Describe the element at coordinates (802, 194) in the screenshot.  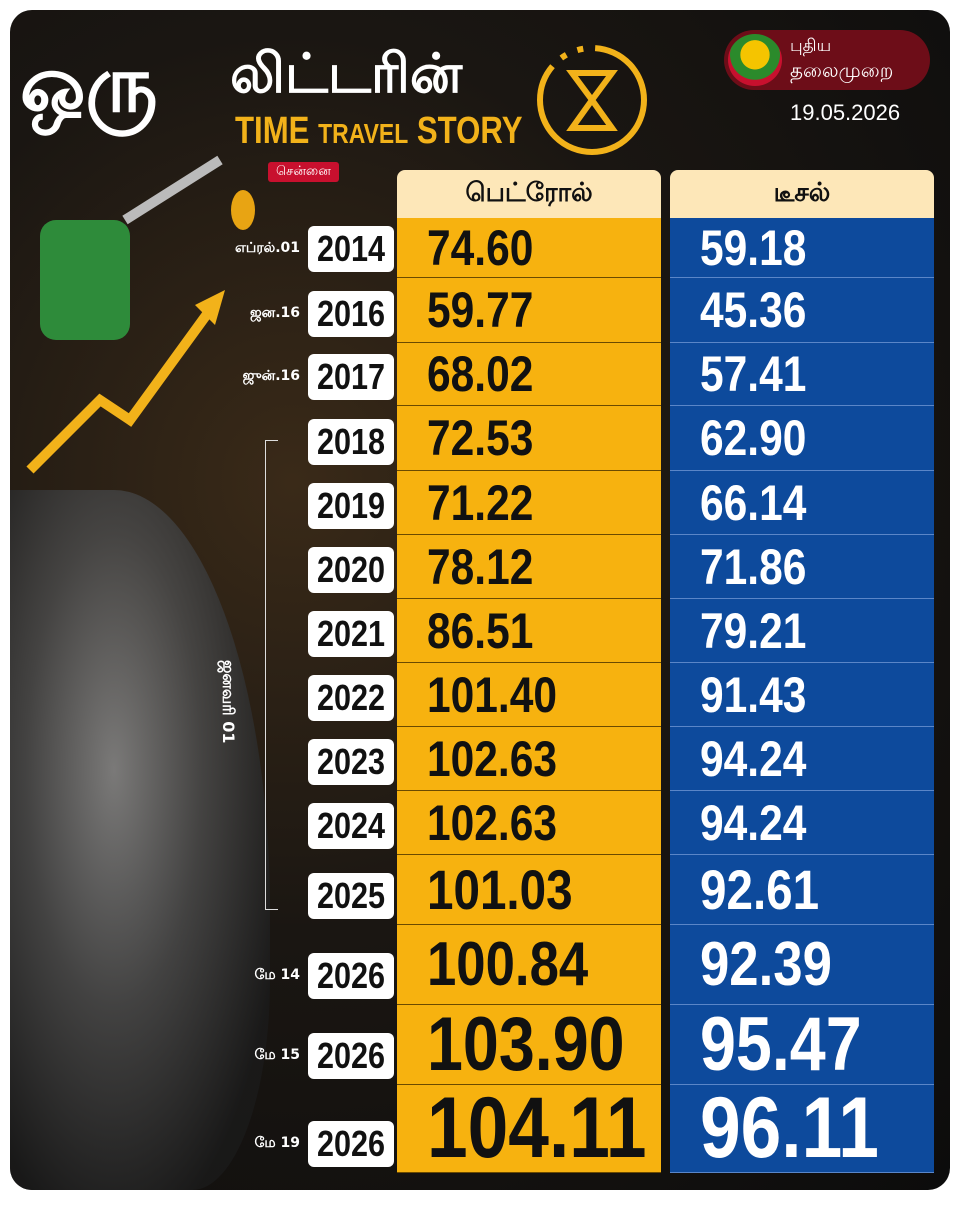
I see `column-header: டீசல்` at that location.